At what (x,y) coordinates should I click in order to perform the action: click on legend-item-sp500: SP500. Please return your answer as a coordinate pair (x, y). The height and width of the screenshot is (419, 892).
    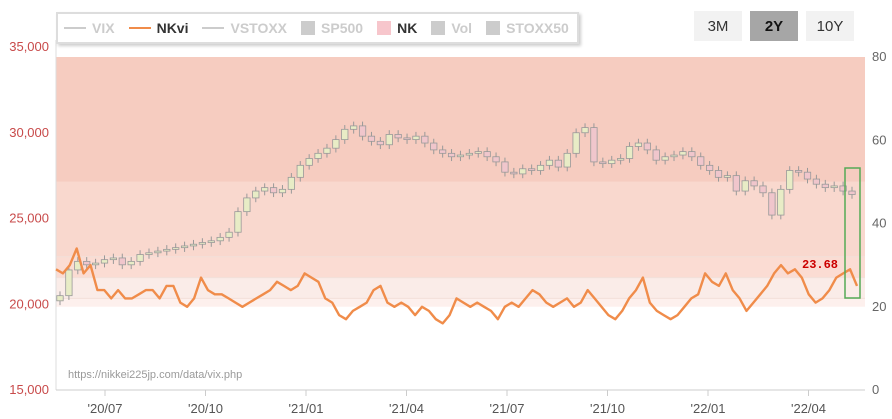
    Looking at the image, I should click on (332, 28).